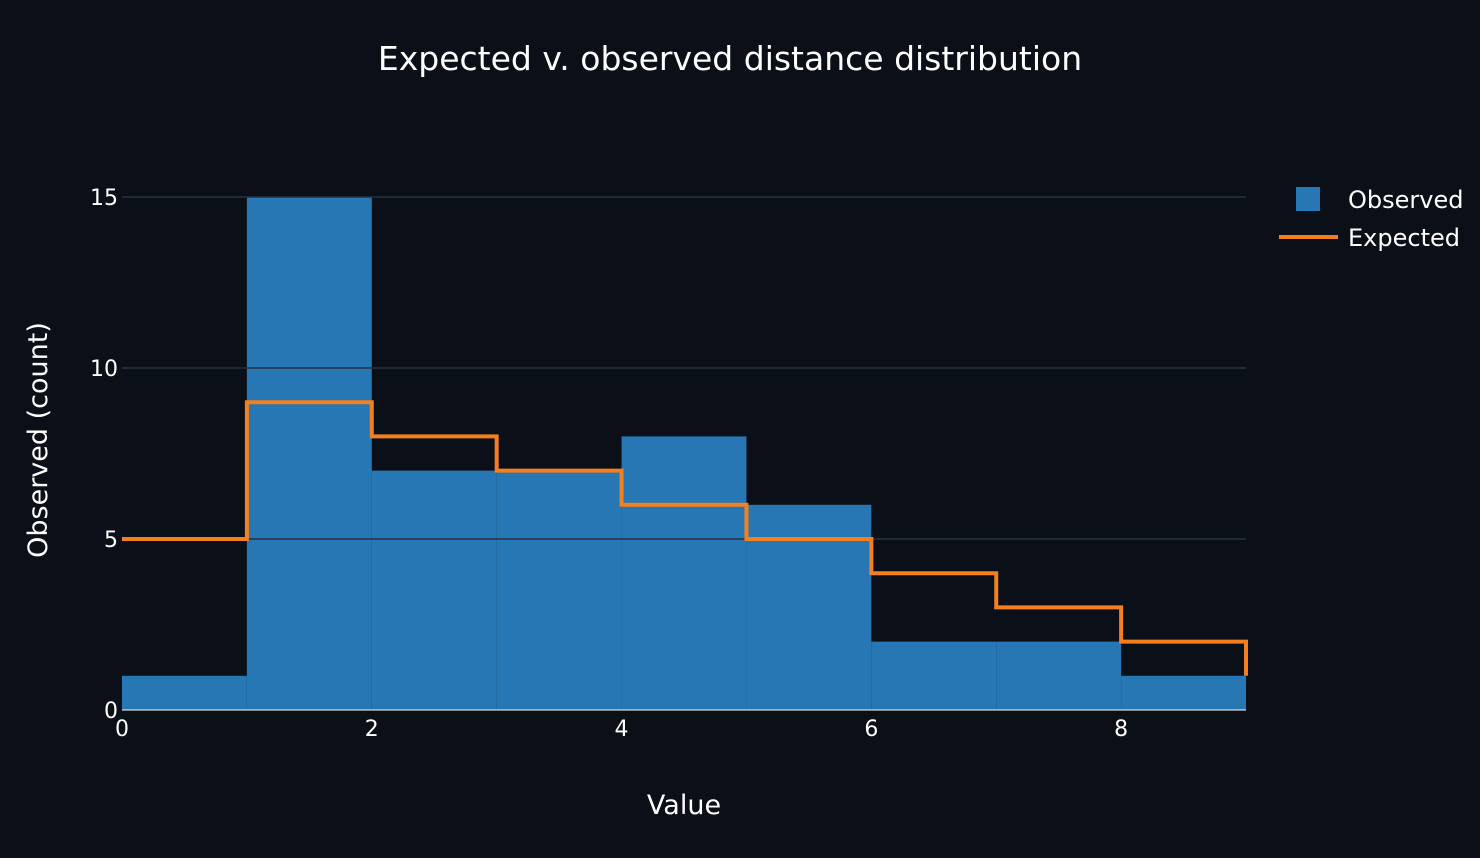 This screenshot has height=858, width=1480. What do you see at coordinates (111, 711) in the screenshot?
I see `y-tick-label: 0` at bounding box center [111, 711].